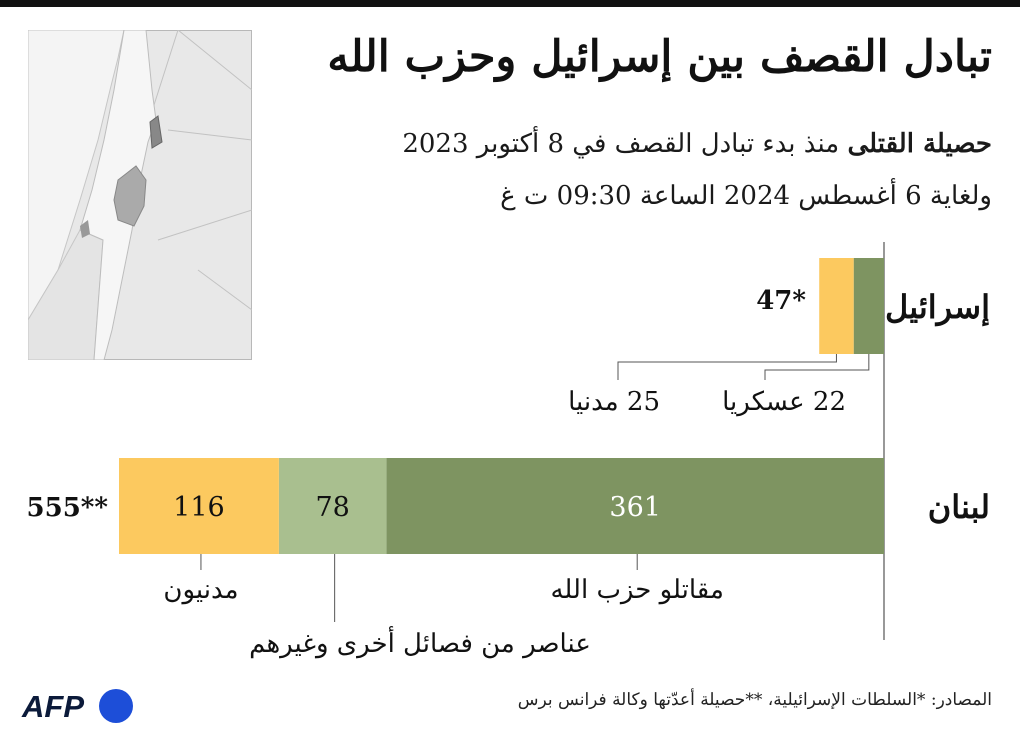 This screenshot has height=748, width=1020. Describe the element at coordinates (636, 590) in the screenshot. I see `annotation-lebanon-hezbollah: مقاتلو حزب الله` at that location.